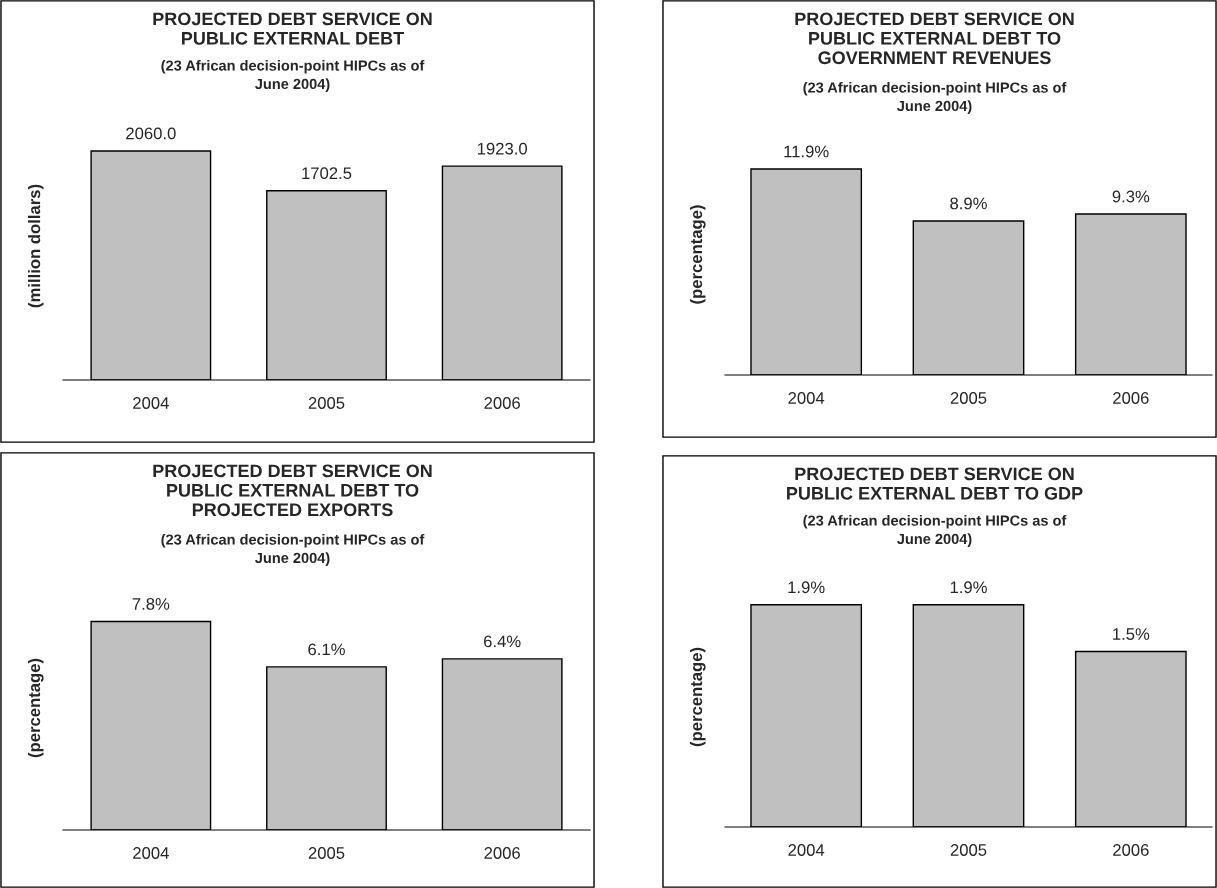 This screenshot has width=1217, height=888. What do you see at coordinates (968, 203) in the screenshot?
I see `data-label: 8.9%` at bounding box center [968, 203].